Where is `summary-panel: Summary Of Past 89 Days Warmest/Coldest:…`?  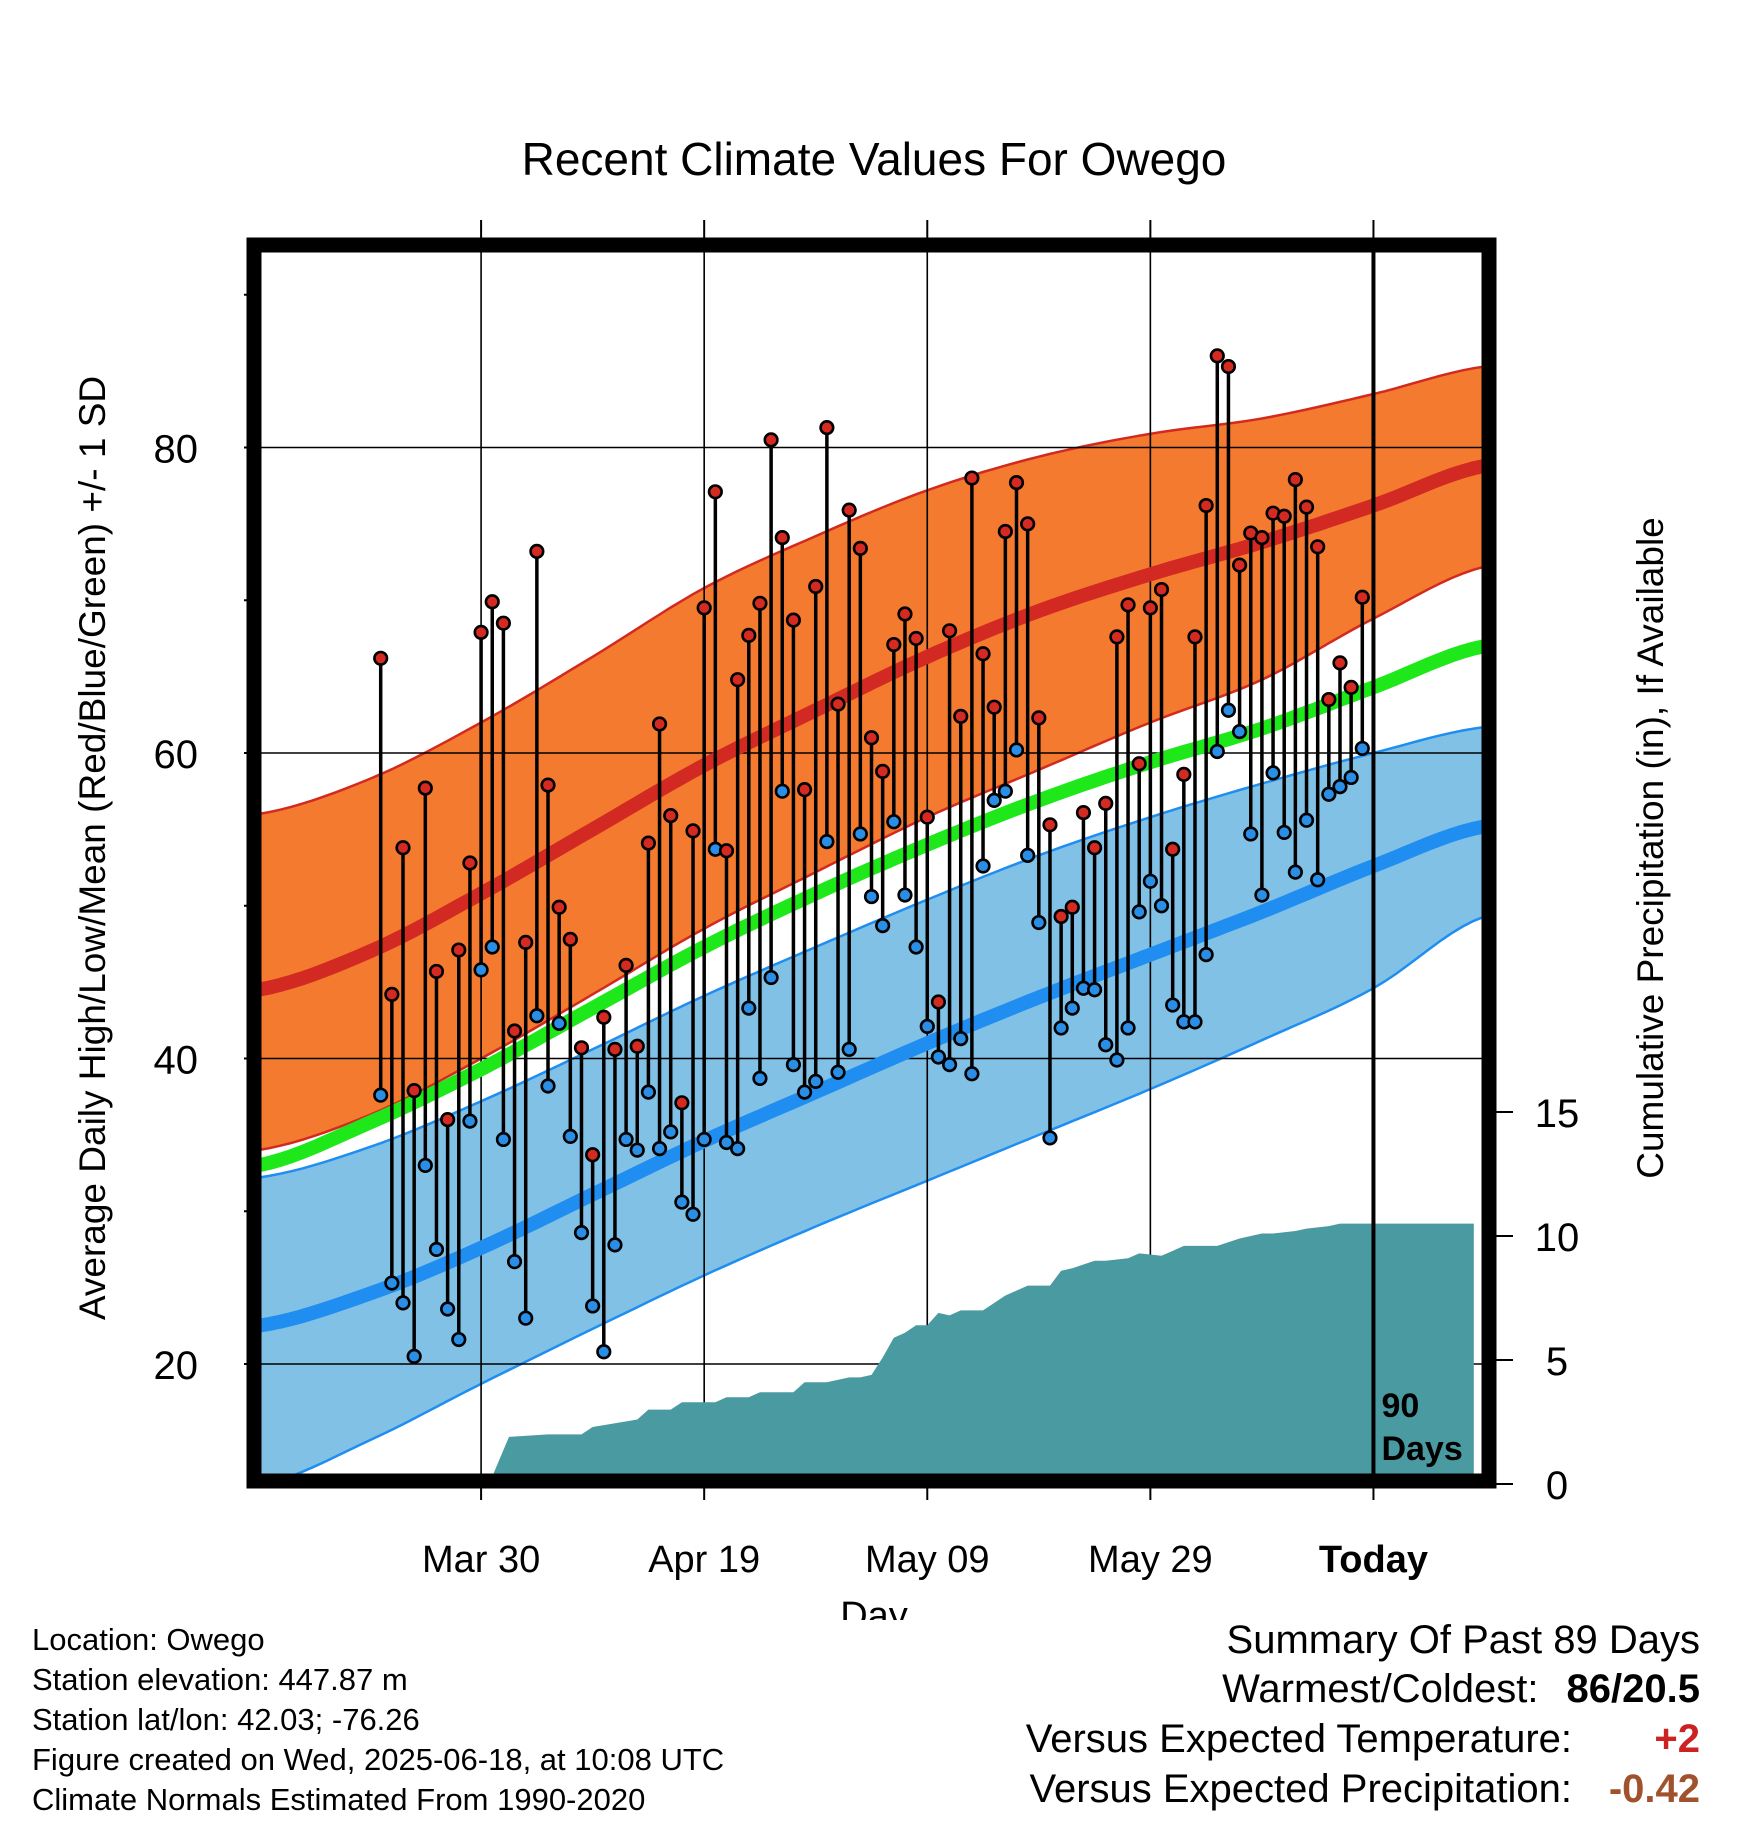
summary-panel: Summary Of Past 89 Days Warmest/Coldest:… is located at coordinates (1363, 1715).